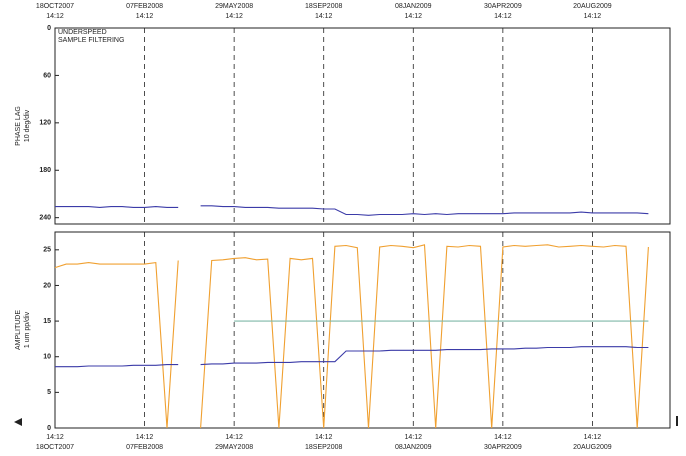  Describe the element at coordinates (18, 330) in the screenshot. I see `y-axis-label: AMPLITUDE` at that location.